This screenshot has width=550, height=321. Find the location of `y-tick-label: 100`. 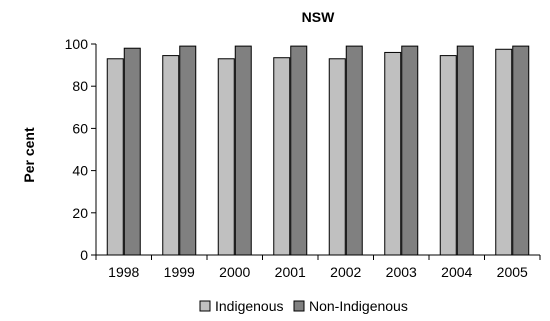

y-tick-label: 100 is located at coordinates (77, 44).